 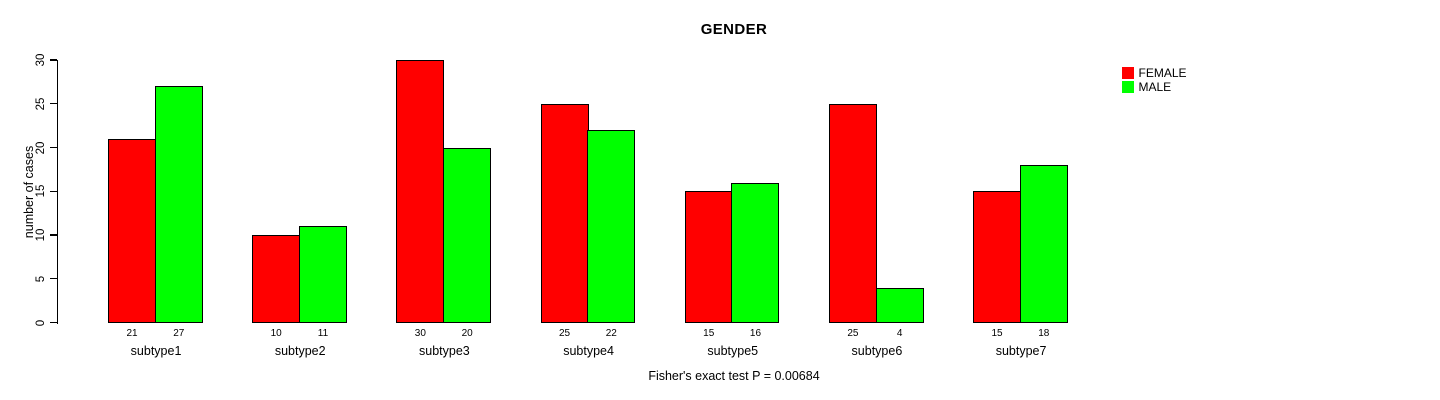 I want to click on bar-value-label: 4, so click(x=899, y=333).